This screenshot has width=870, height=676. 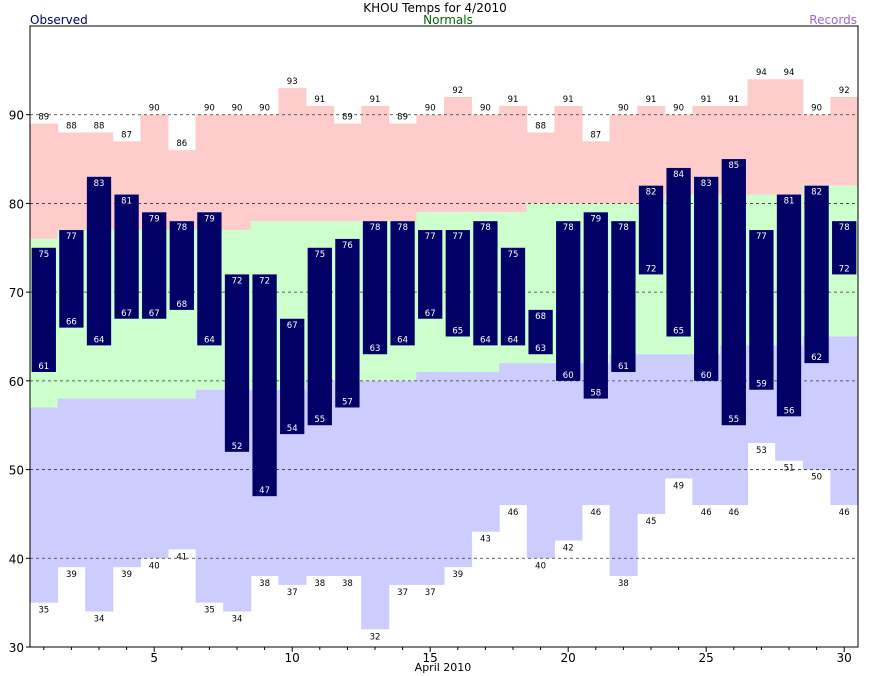 What do you see at coordinates (292, 82) in the screenshot?
I see `record-high-label: 93` at bounding box center [292, 82].